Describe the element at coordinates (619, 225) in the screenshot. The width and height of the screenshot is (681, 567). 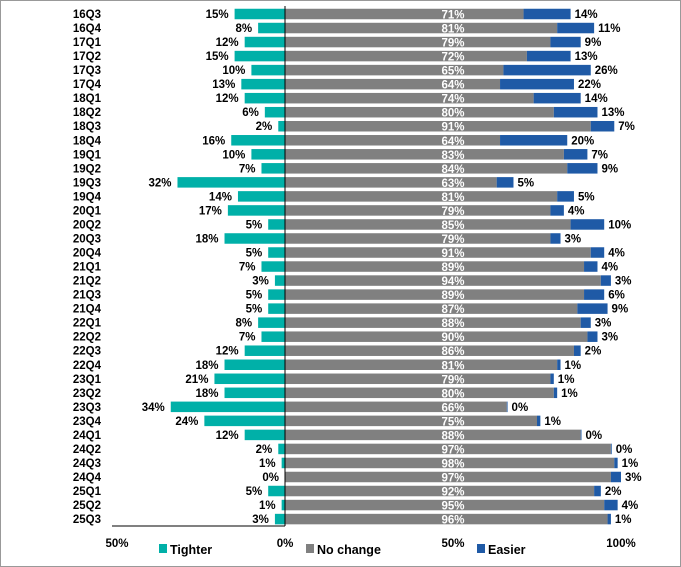
I see `label-easier: 10%` at that location.